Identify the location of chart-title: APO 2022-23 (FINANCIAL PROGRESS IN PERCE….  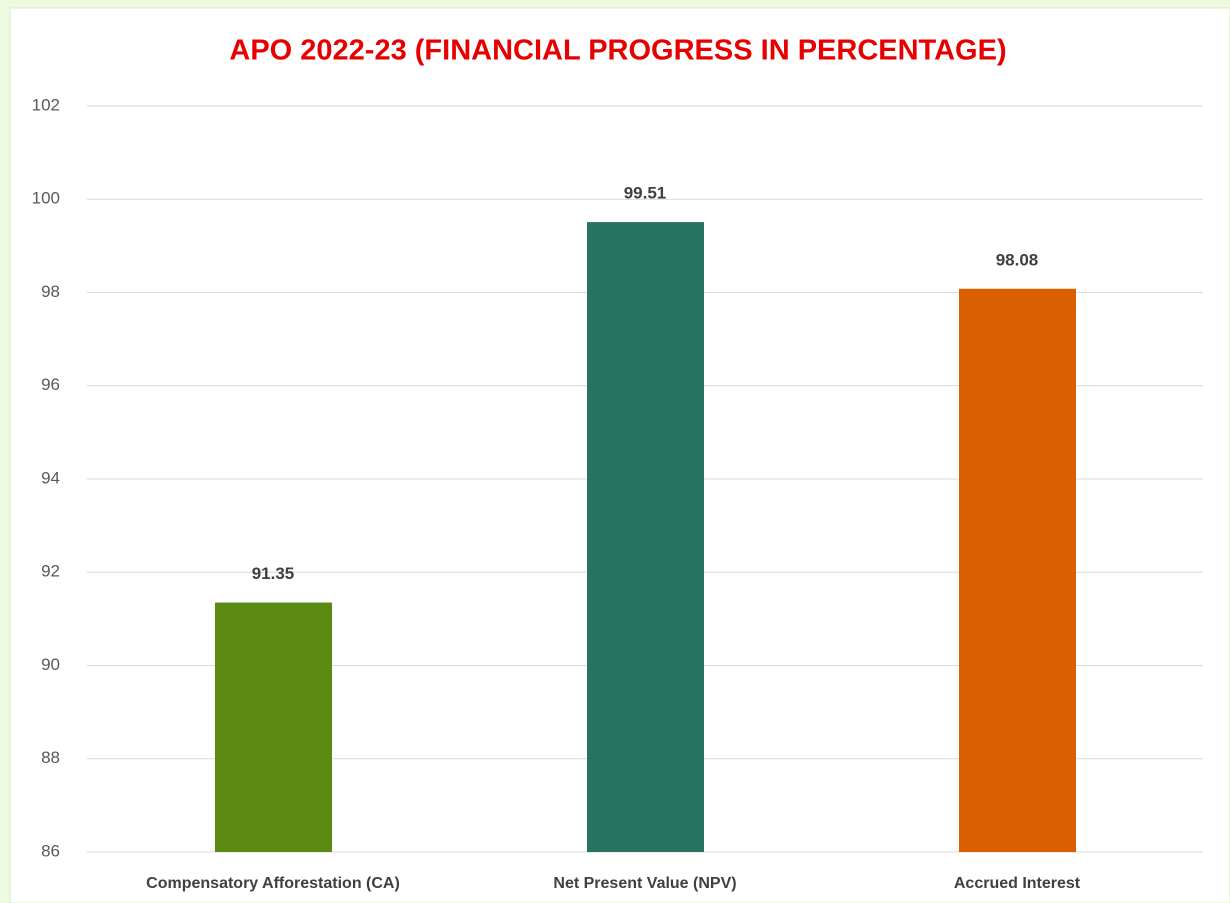
(617, 51).